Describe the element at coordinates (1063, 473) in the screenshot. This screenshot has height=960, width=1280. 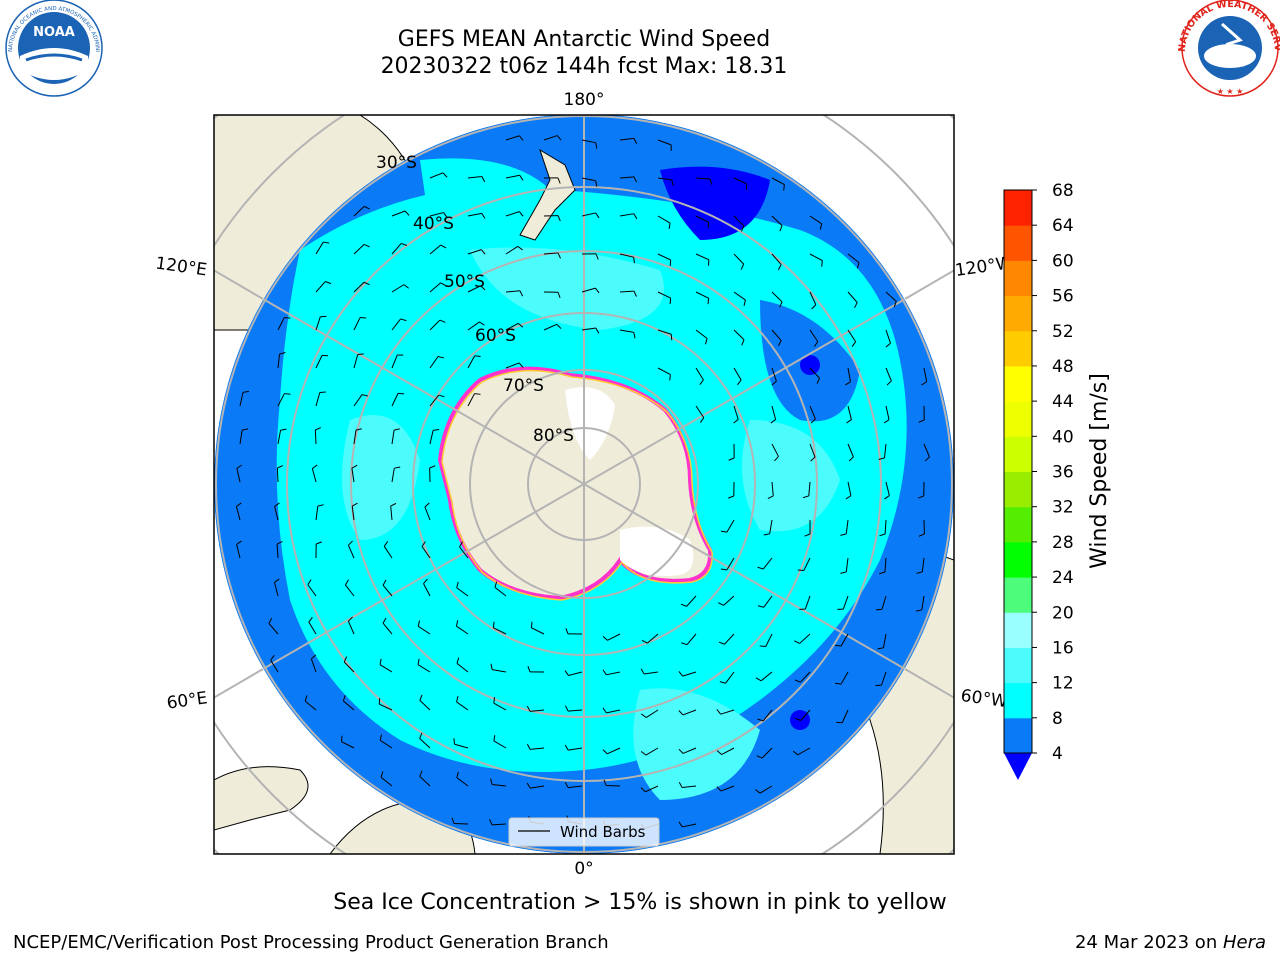
I see `colorbar-tick-label: 36` at that location.